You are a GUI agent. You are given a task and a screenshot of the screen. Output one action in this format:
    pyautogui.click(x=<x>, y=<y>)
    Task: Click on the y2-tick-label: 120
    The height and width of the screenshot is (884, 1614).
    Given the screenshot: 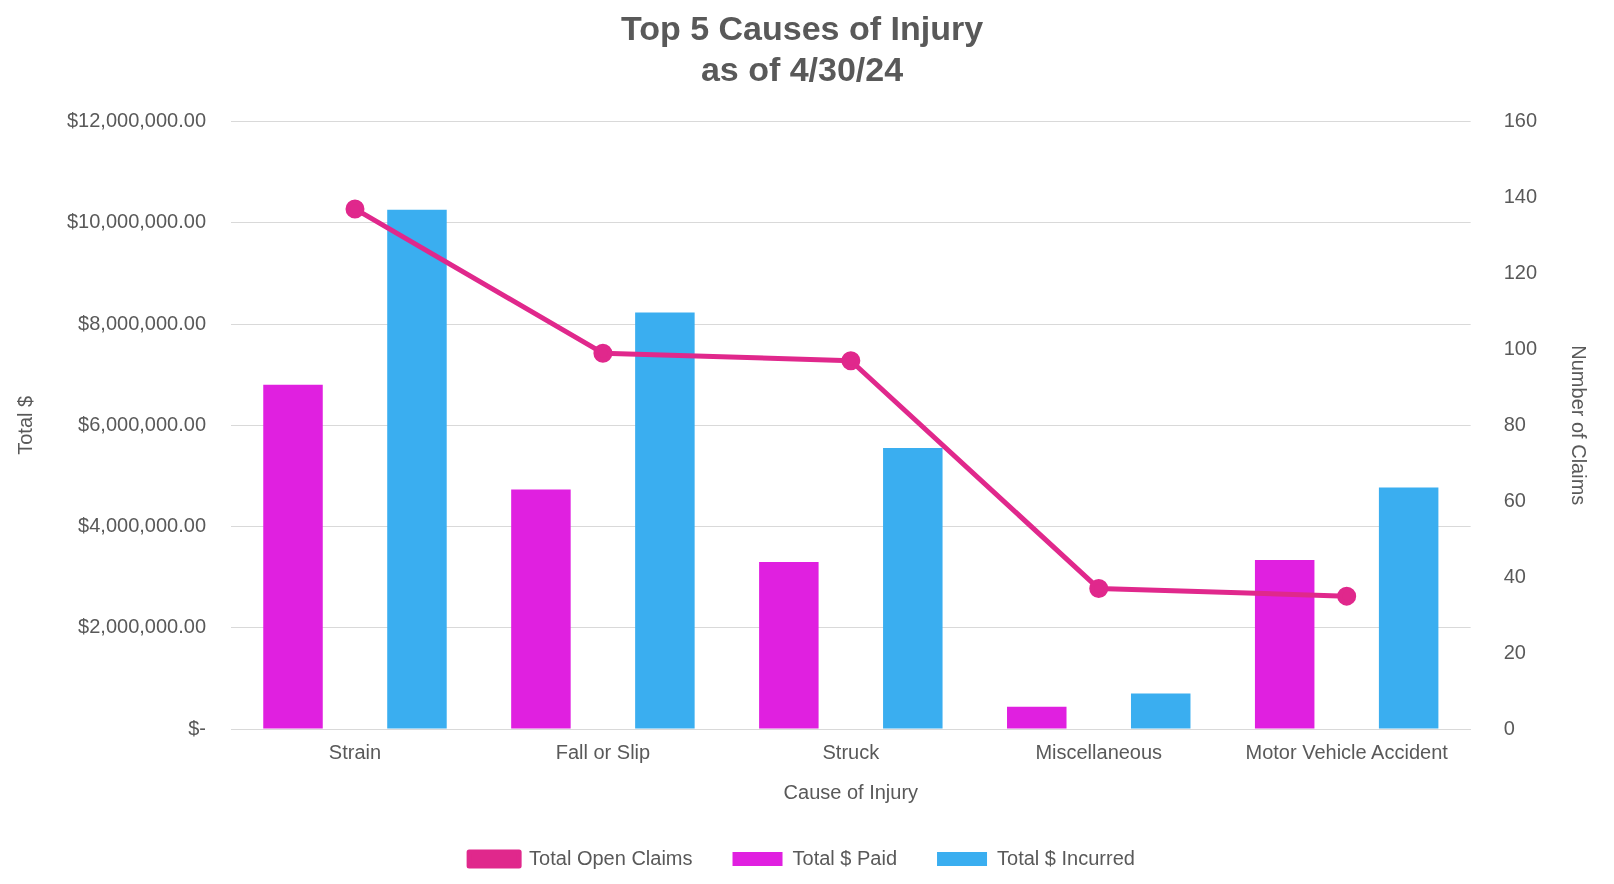 What is the action you would take?
    pyautogui.click(x=1520, y=271)
    